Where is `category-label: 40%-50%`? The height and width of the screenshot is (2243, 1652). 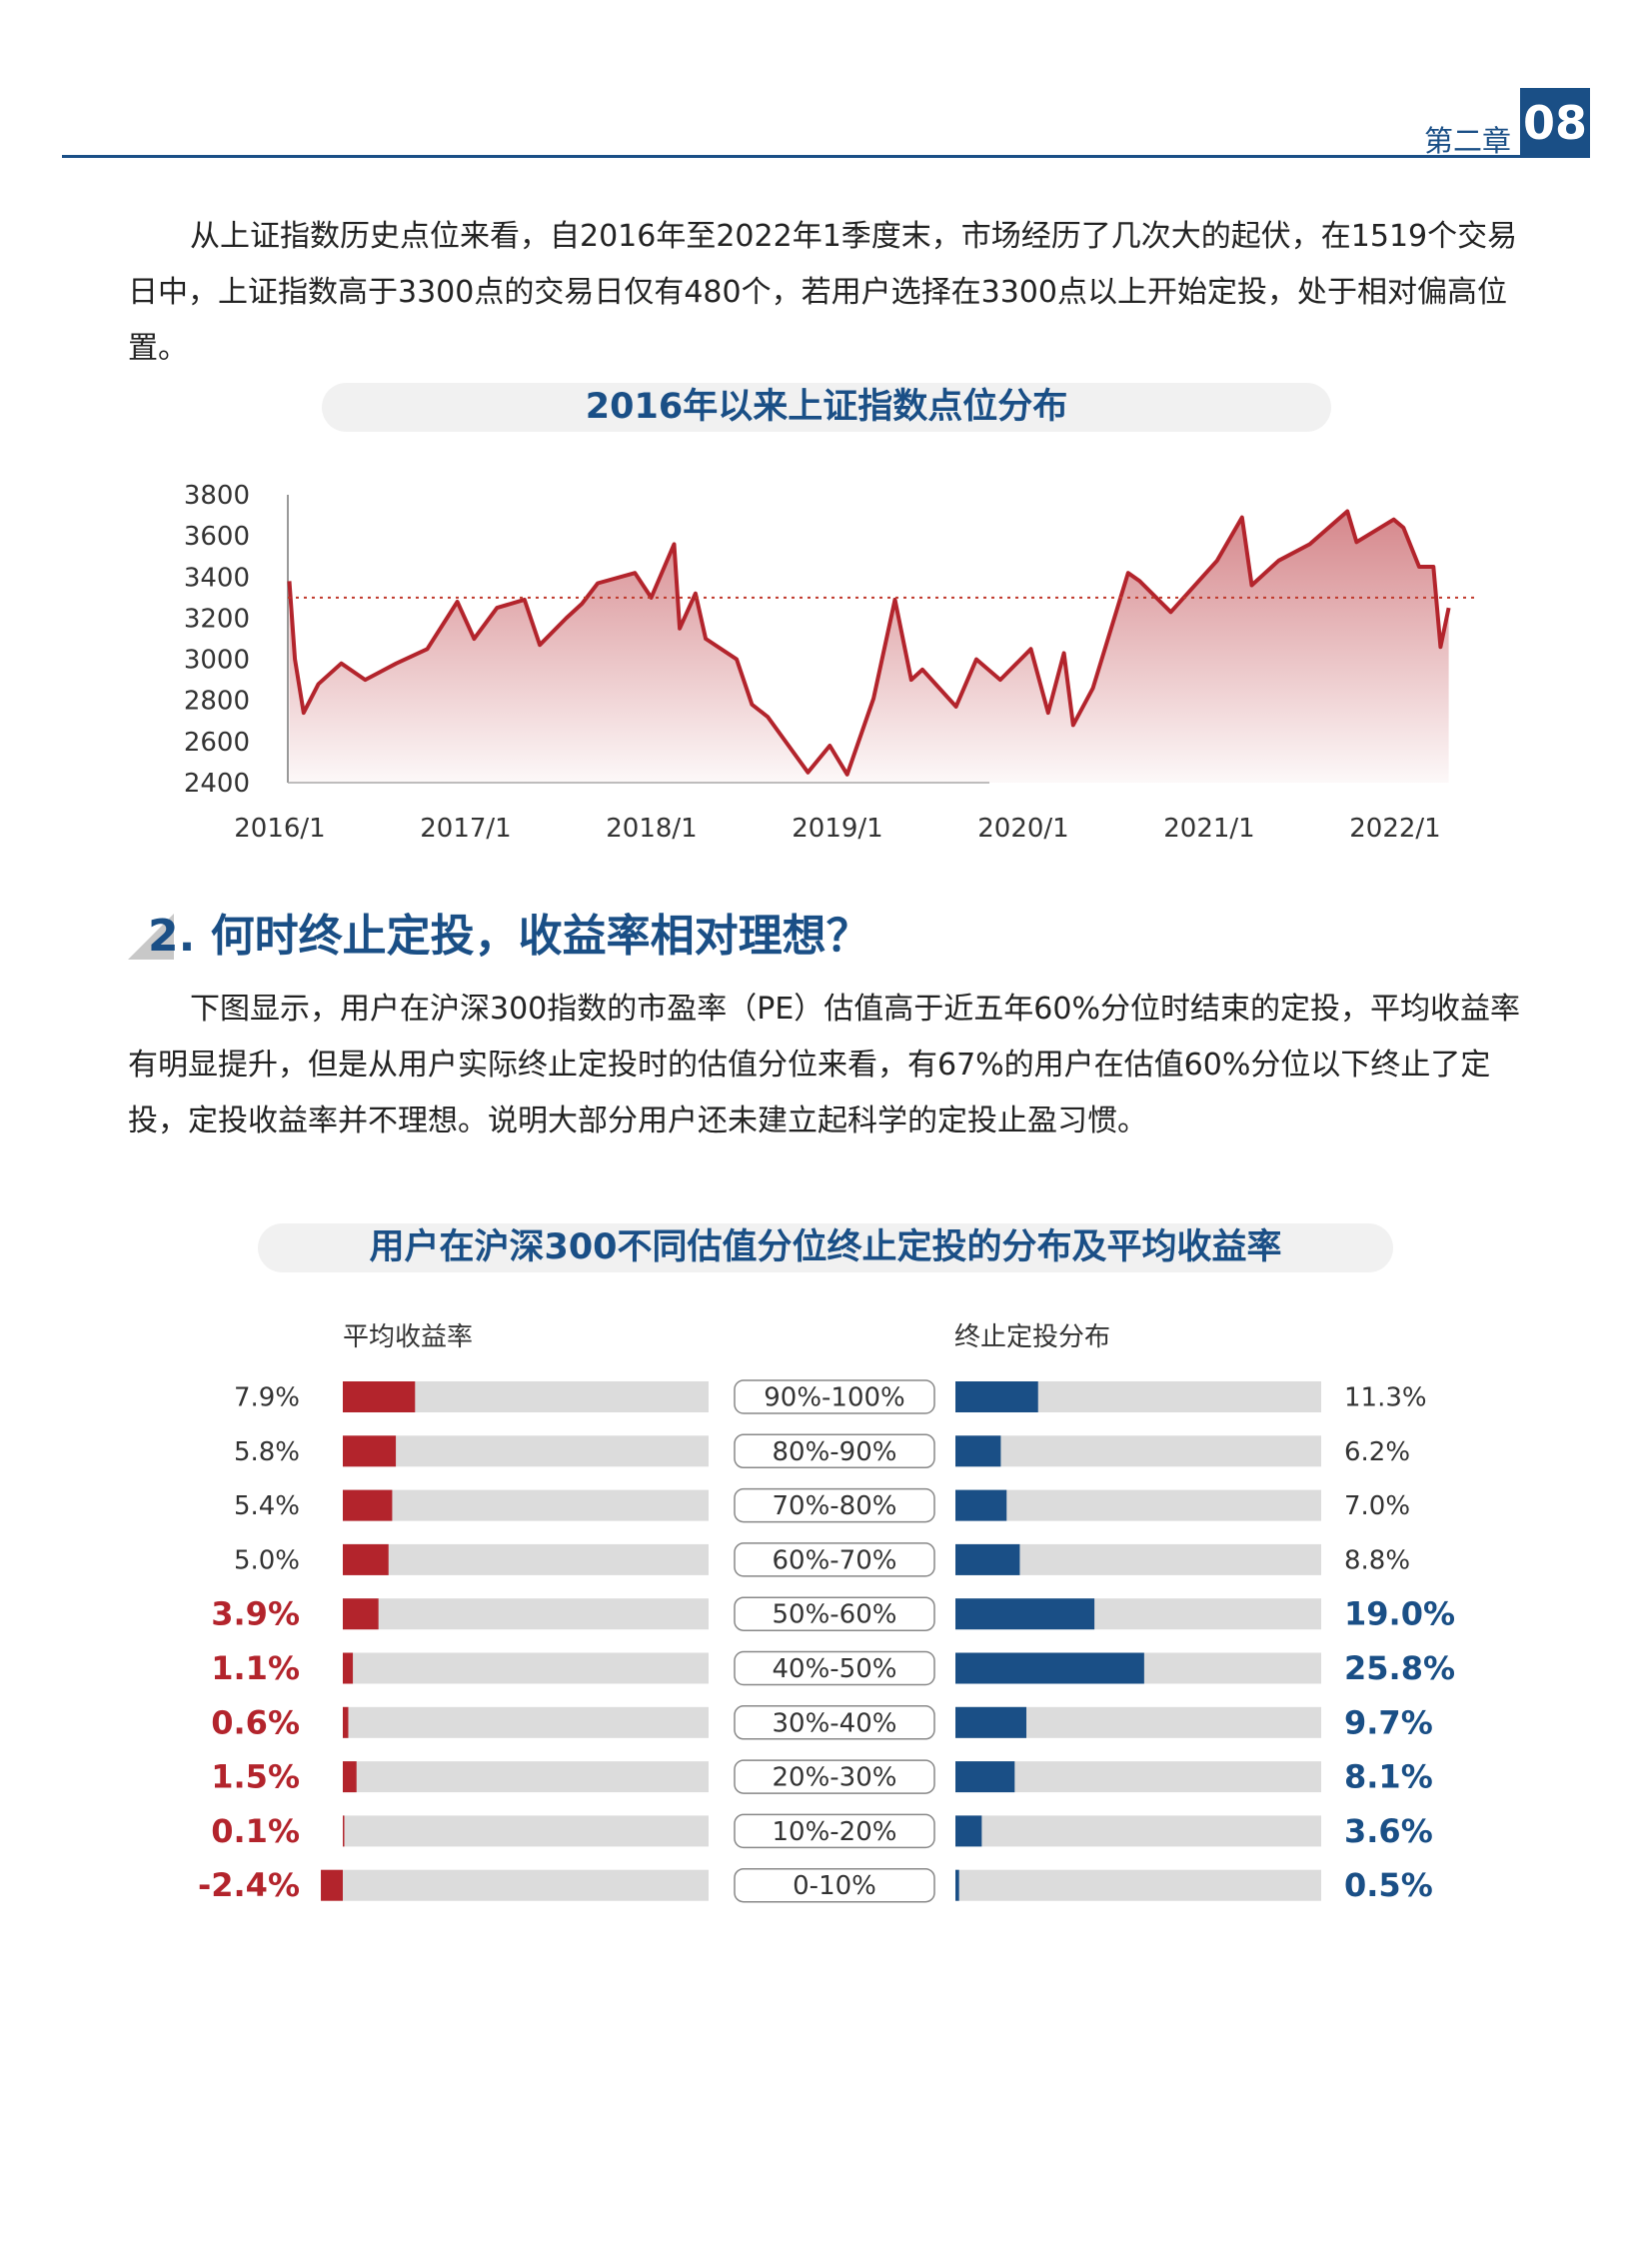
category-label: 40%-50% is located at coordinates (835, 1669).